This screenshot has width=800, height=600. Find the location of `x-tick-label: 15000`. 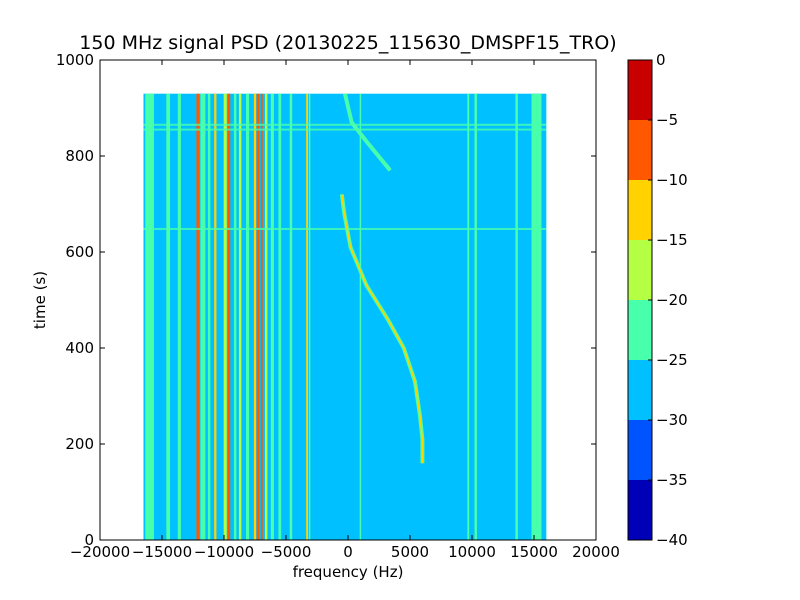

x-tick-label: 15000 is located at coordinates (534, 552).